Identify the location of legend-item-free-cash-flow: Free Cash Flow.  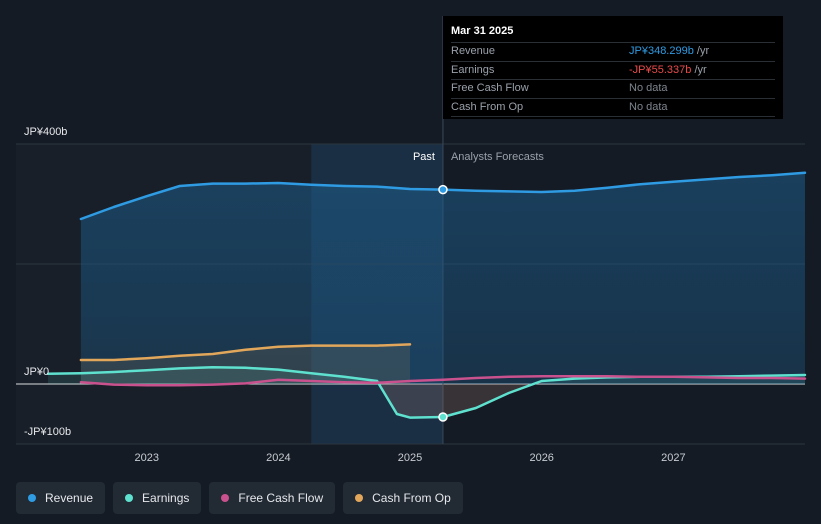
(272, 498).